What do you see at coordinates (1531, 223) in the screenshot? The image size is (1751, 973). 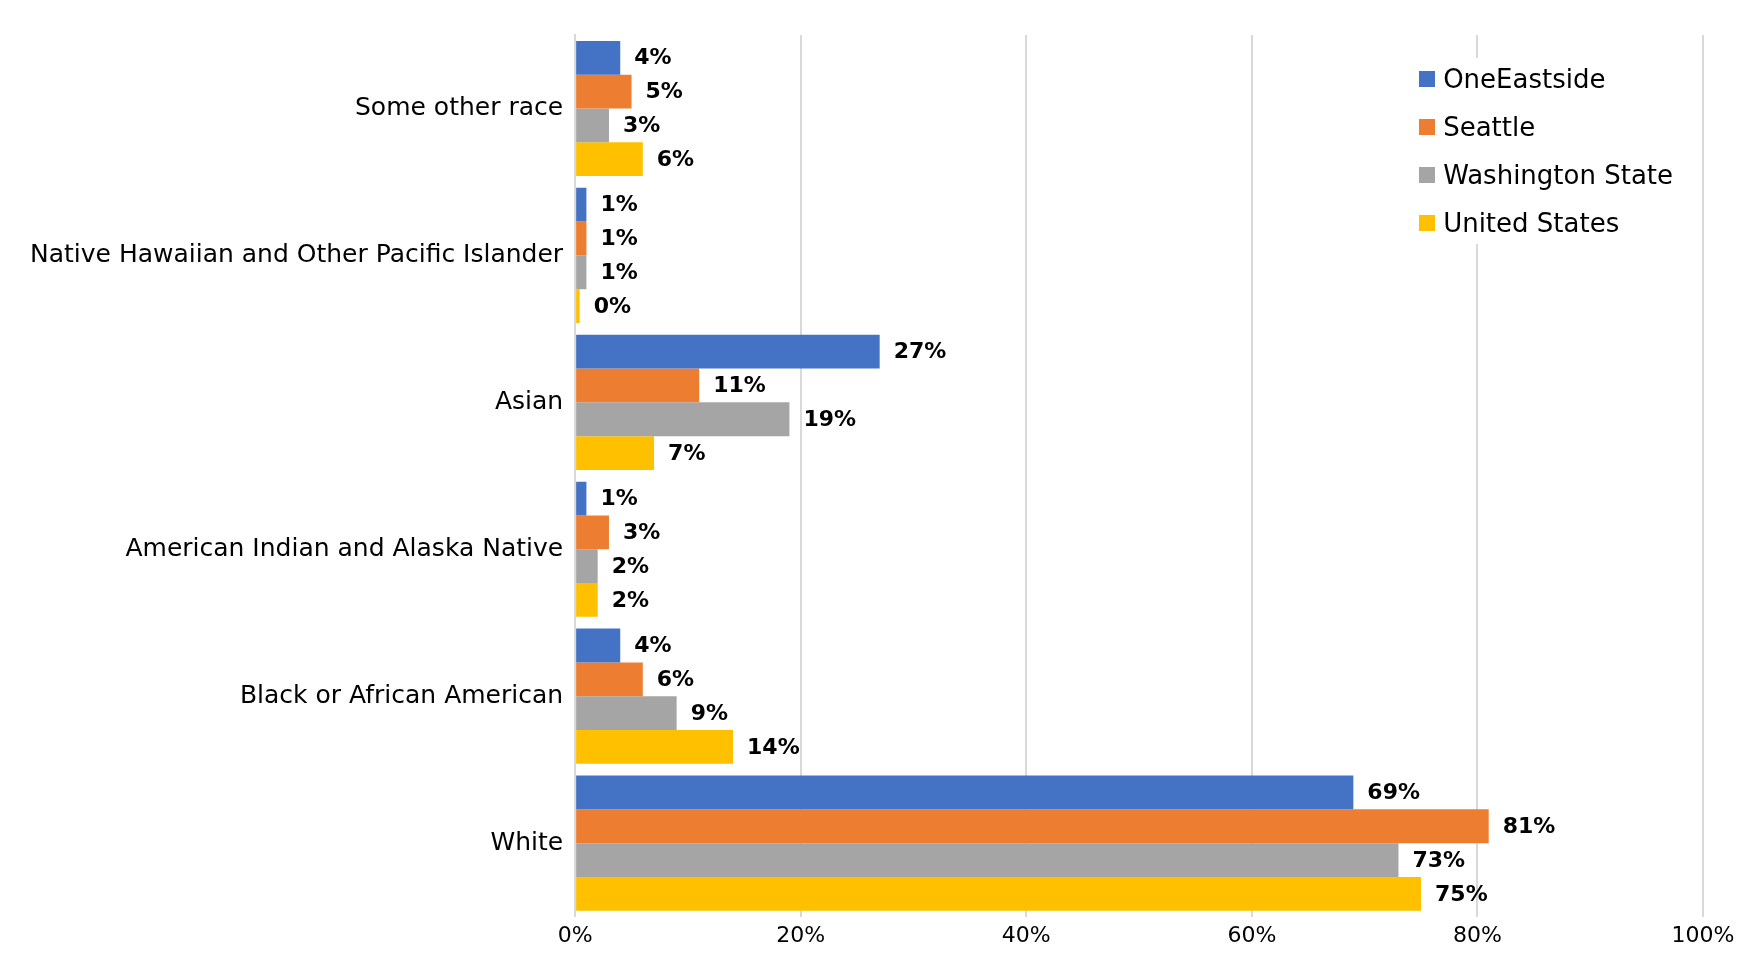 I see `legend-label: United States` at bounding box center [1531, 223].